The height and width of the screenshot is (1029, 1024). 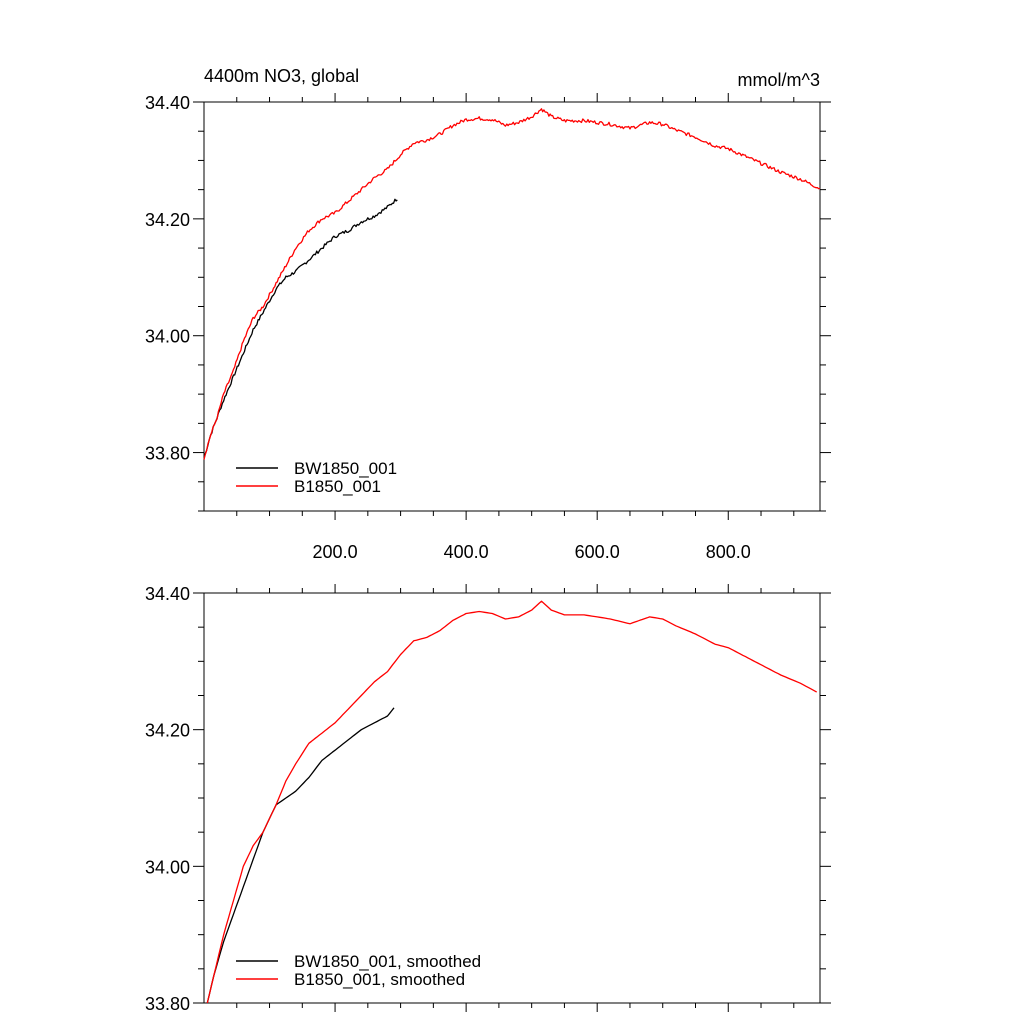 What do you see at coordinates (335, 552) in the screenshot?
I see `x-tick-label: 200.0` at bounding box center [335, 552].